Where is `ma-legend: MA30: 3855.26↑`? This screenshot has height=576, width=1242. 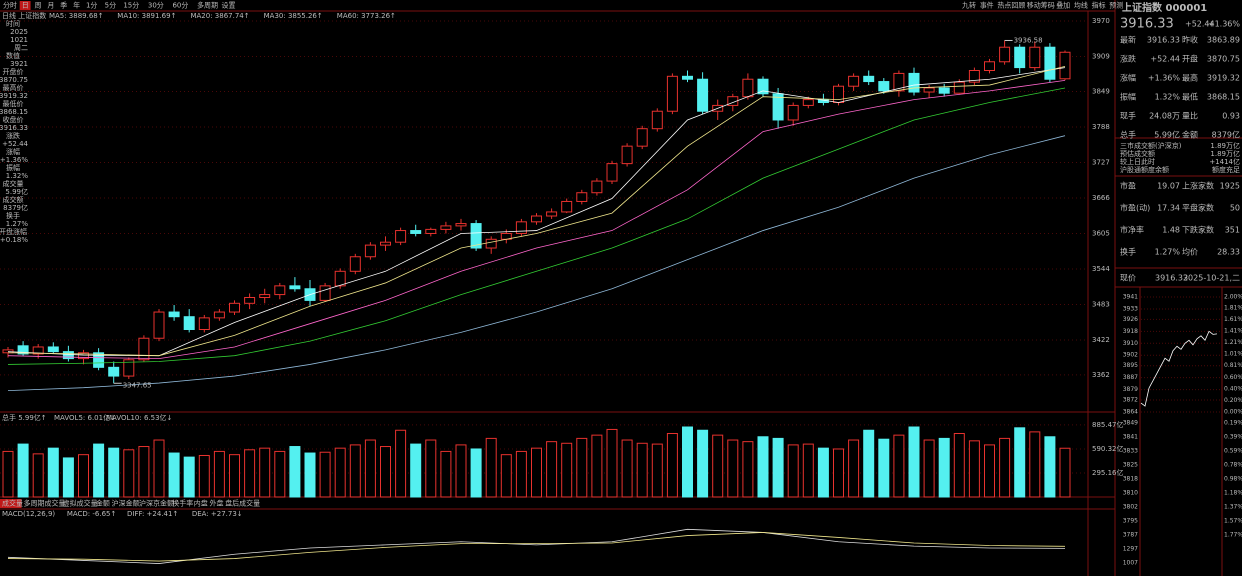 ma-legend: MA30: 3855.26↑ is located at coordinates (293, 16).